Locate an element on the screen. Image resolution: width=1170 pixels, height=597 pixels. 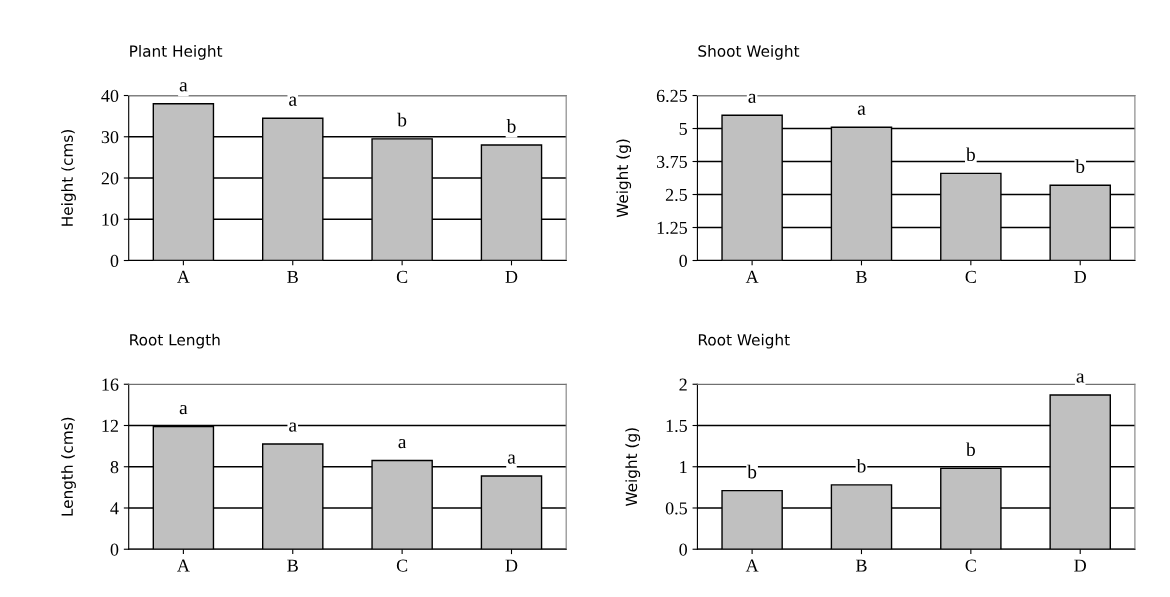
y-axis-title: Length (cms) is located at coordinates (68, 466).